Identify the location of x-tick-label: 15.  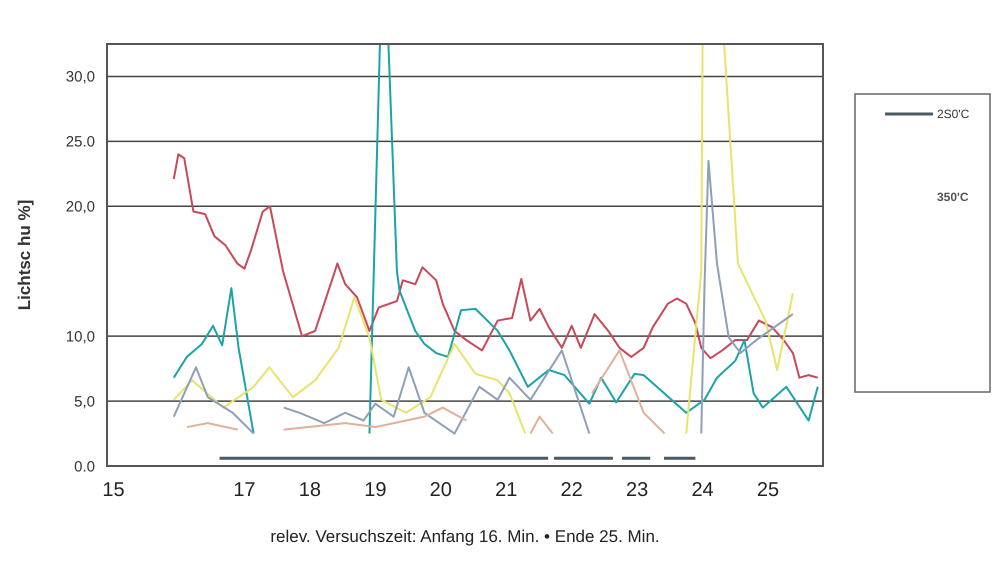
(113, 490).